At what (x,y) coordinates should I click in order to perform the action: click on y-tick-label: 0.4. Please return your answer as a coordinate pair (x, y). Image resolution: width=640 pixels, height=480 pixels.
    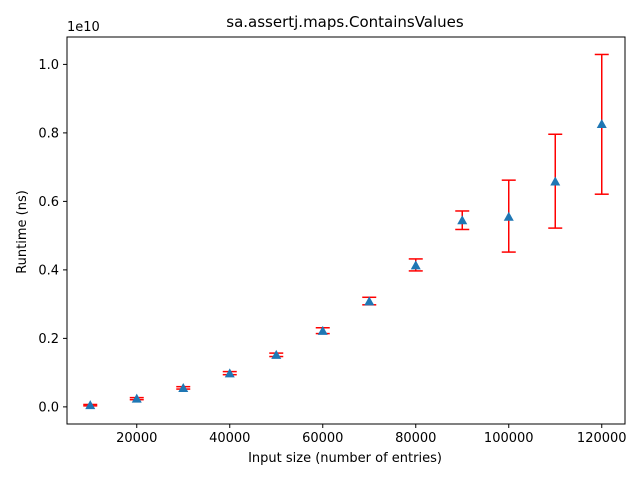
    Looking at the image, I should click on (48, 270).